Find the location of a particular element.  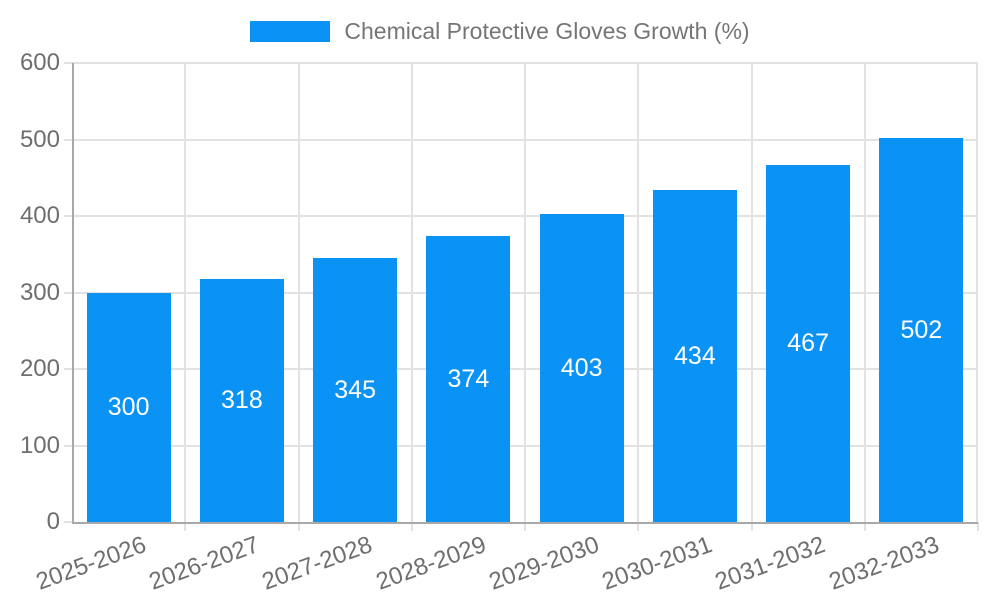

x-category-label: 2028-2029 is located at coordinates (431, 563).